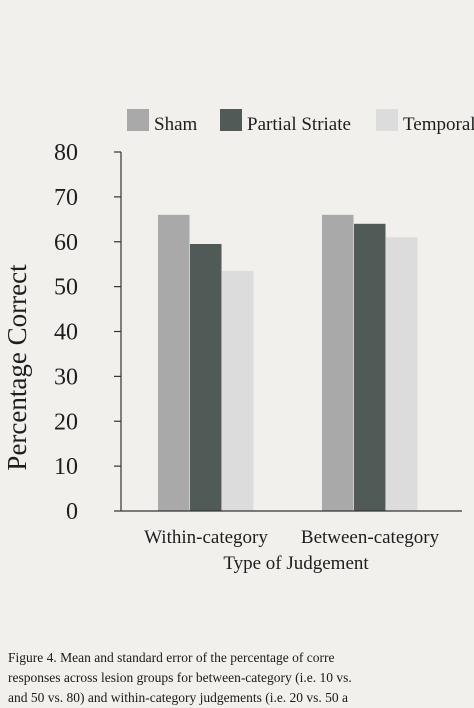  I want to click on y-tick-label: 50, so click(66, 288).